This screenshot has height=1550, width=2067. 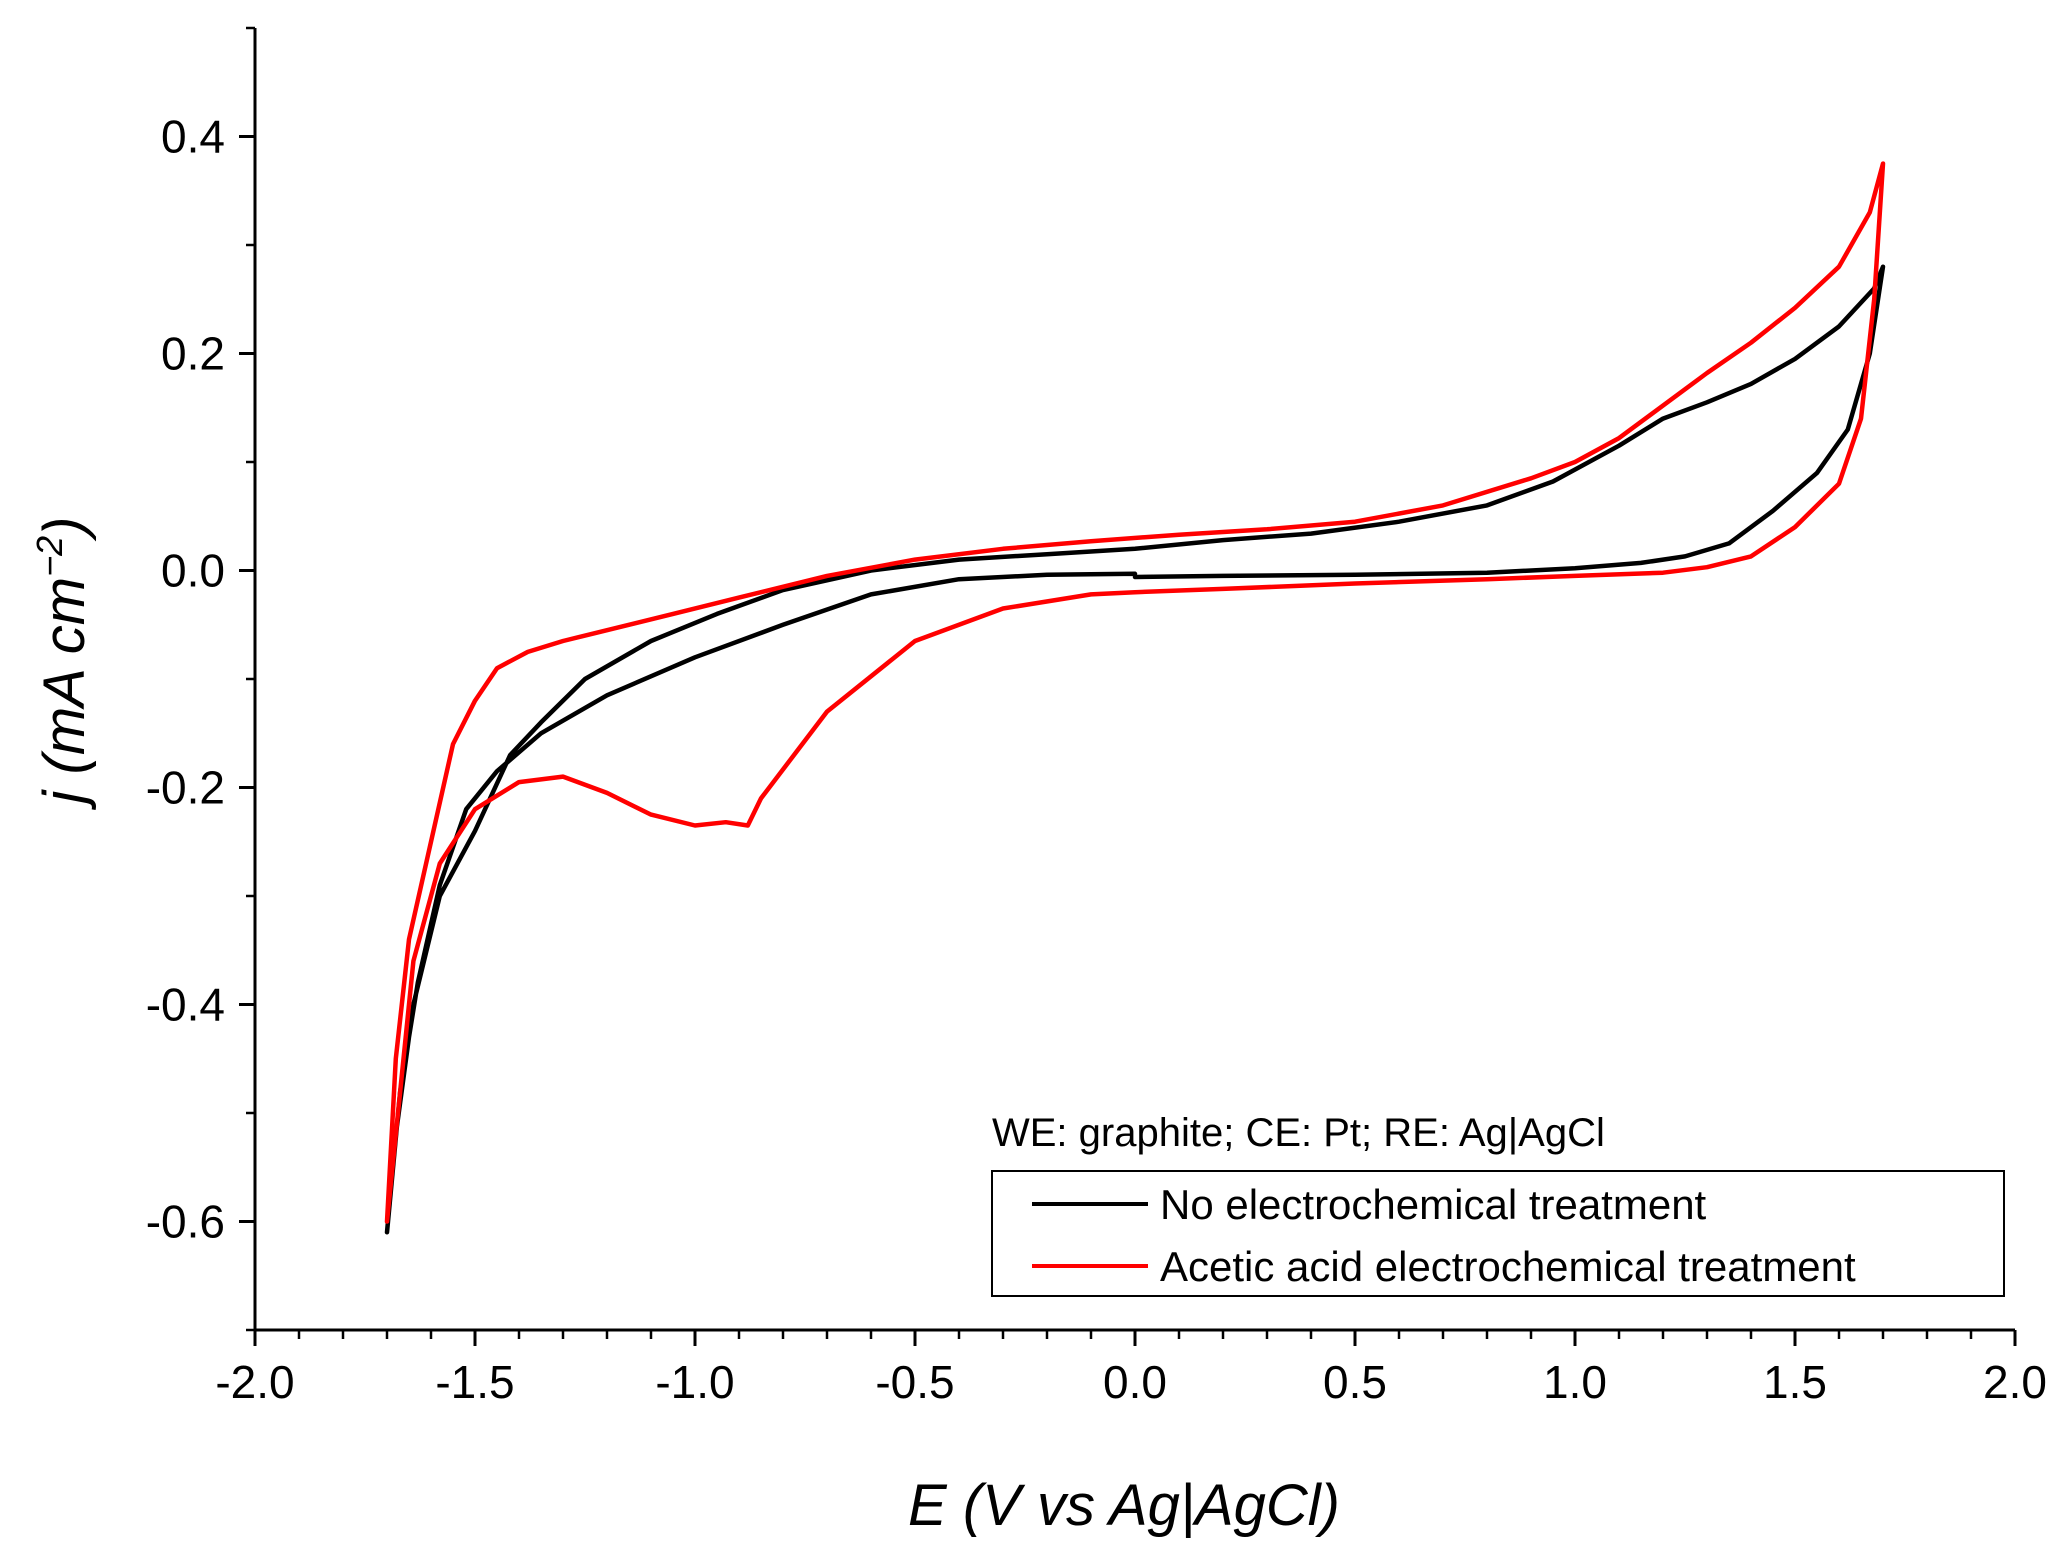 What do you see at coordinates (694, 1382) in the screenshot?
I see `x-tick-label: -1.0` at bounding box center [694, 1382].